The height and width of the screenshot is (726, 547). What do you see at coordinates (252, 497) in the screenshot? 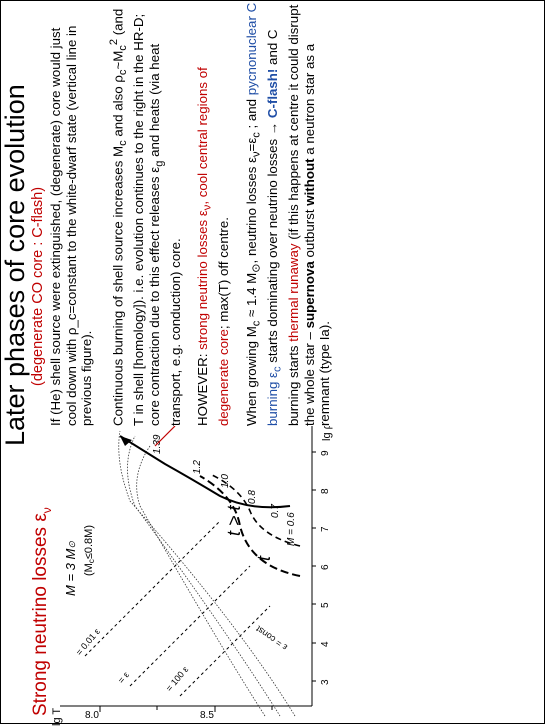
I see `mc-label-08: 0.8` at bounding box center [252, 497].